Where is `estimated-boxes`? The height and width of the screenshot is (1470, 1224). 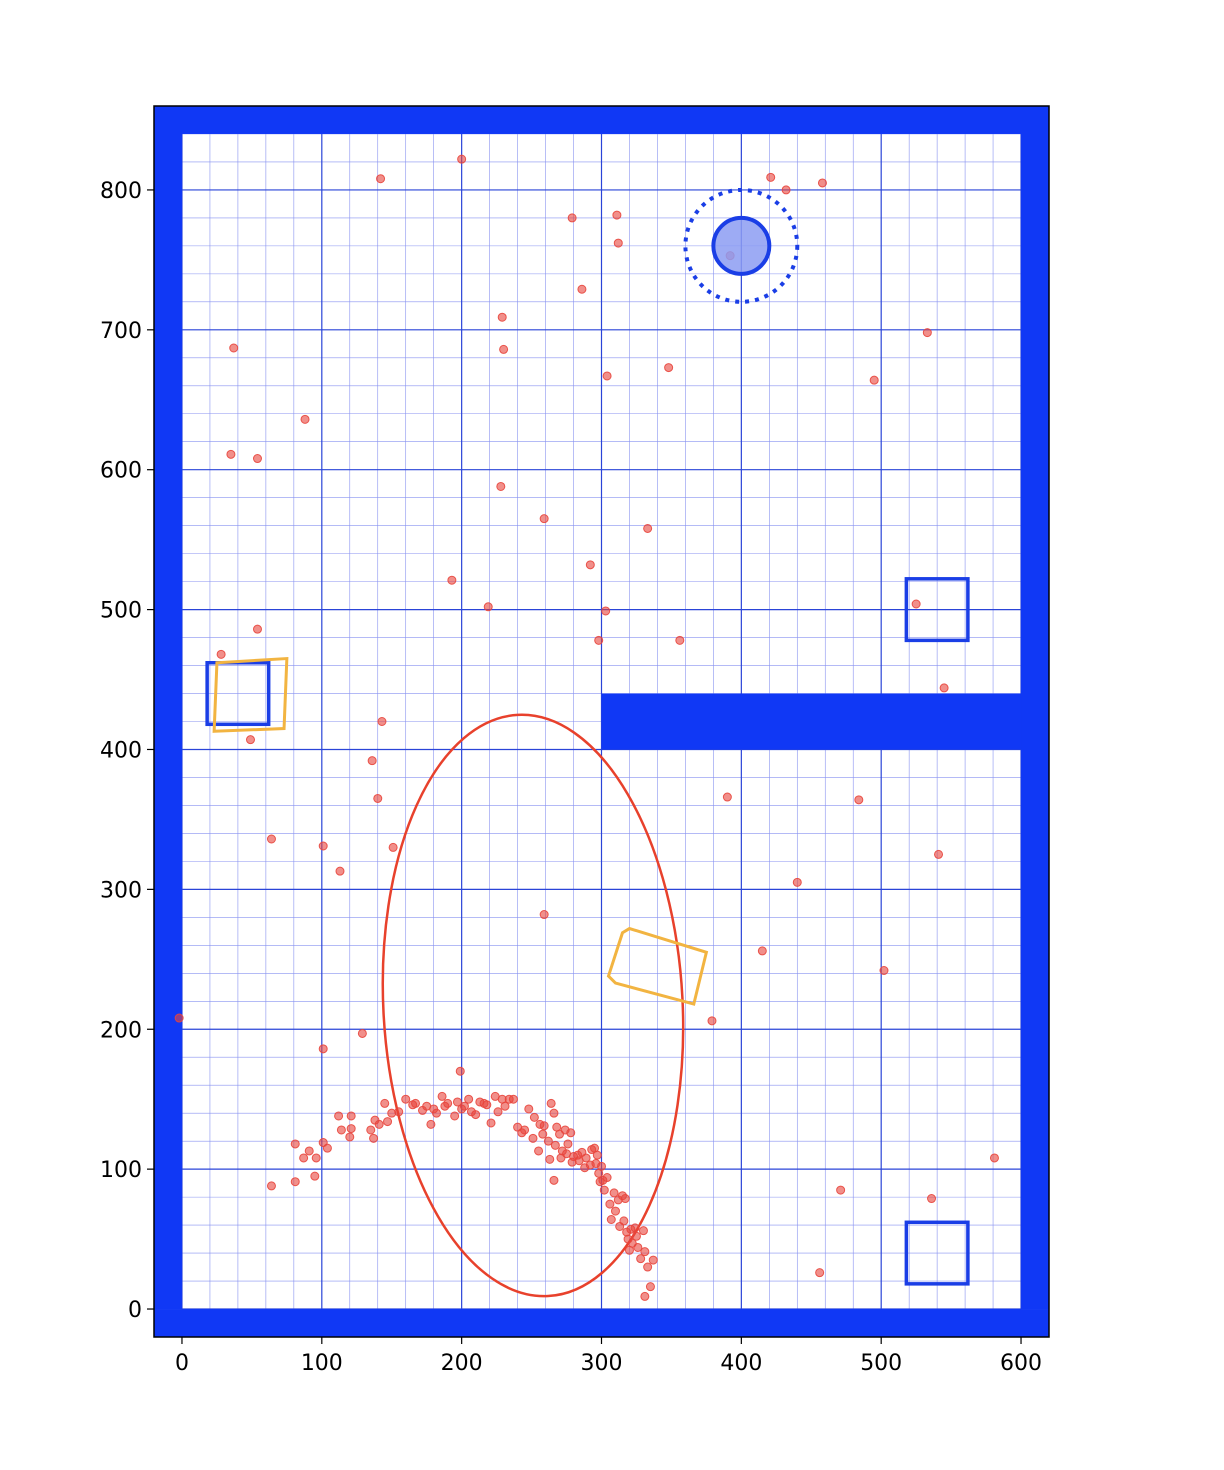 estimated-boxes is located at coordinates (460, 831).